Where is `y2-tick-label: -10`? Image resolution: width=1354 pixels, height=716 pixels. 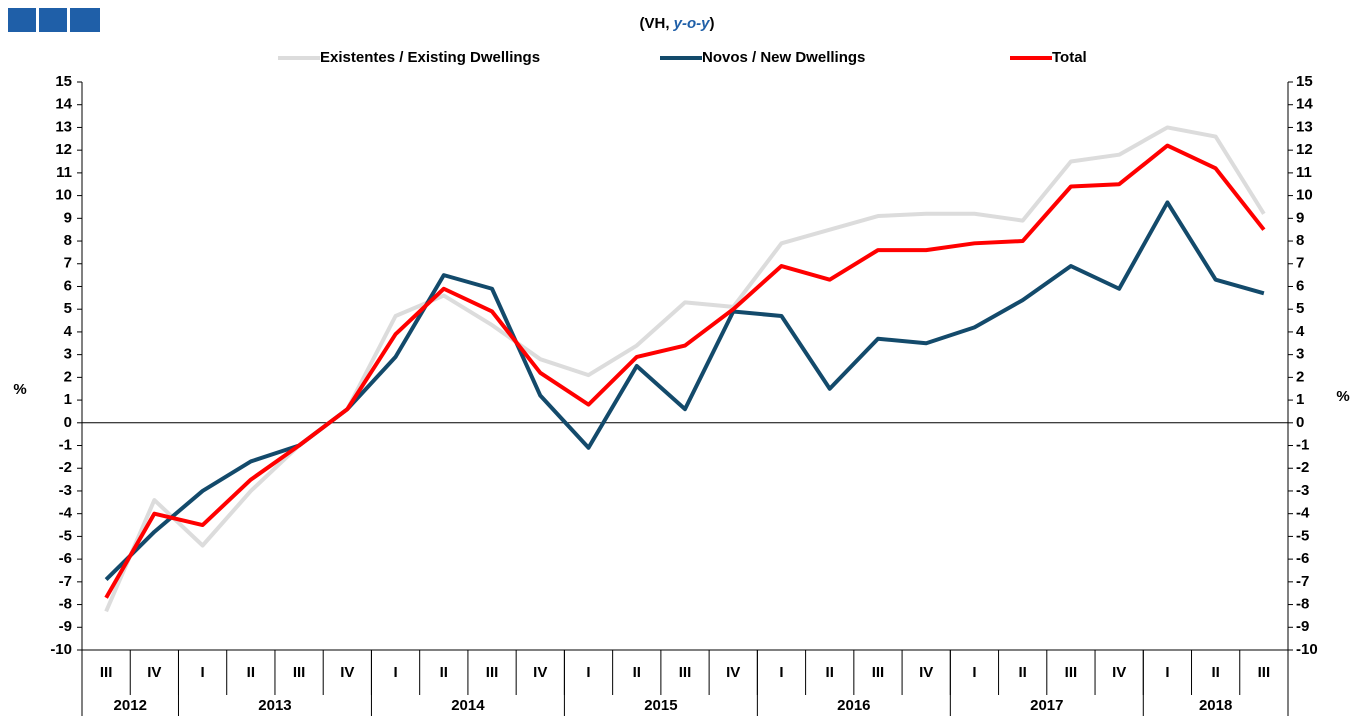
y2-tick-label: -10 is located at coordinates (1307, 649).